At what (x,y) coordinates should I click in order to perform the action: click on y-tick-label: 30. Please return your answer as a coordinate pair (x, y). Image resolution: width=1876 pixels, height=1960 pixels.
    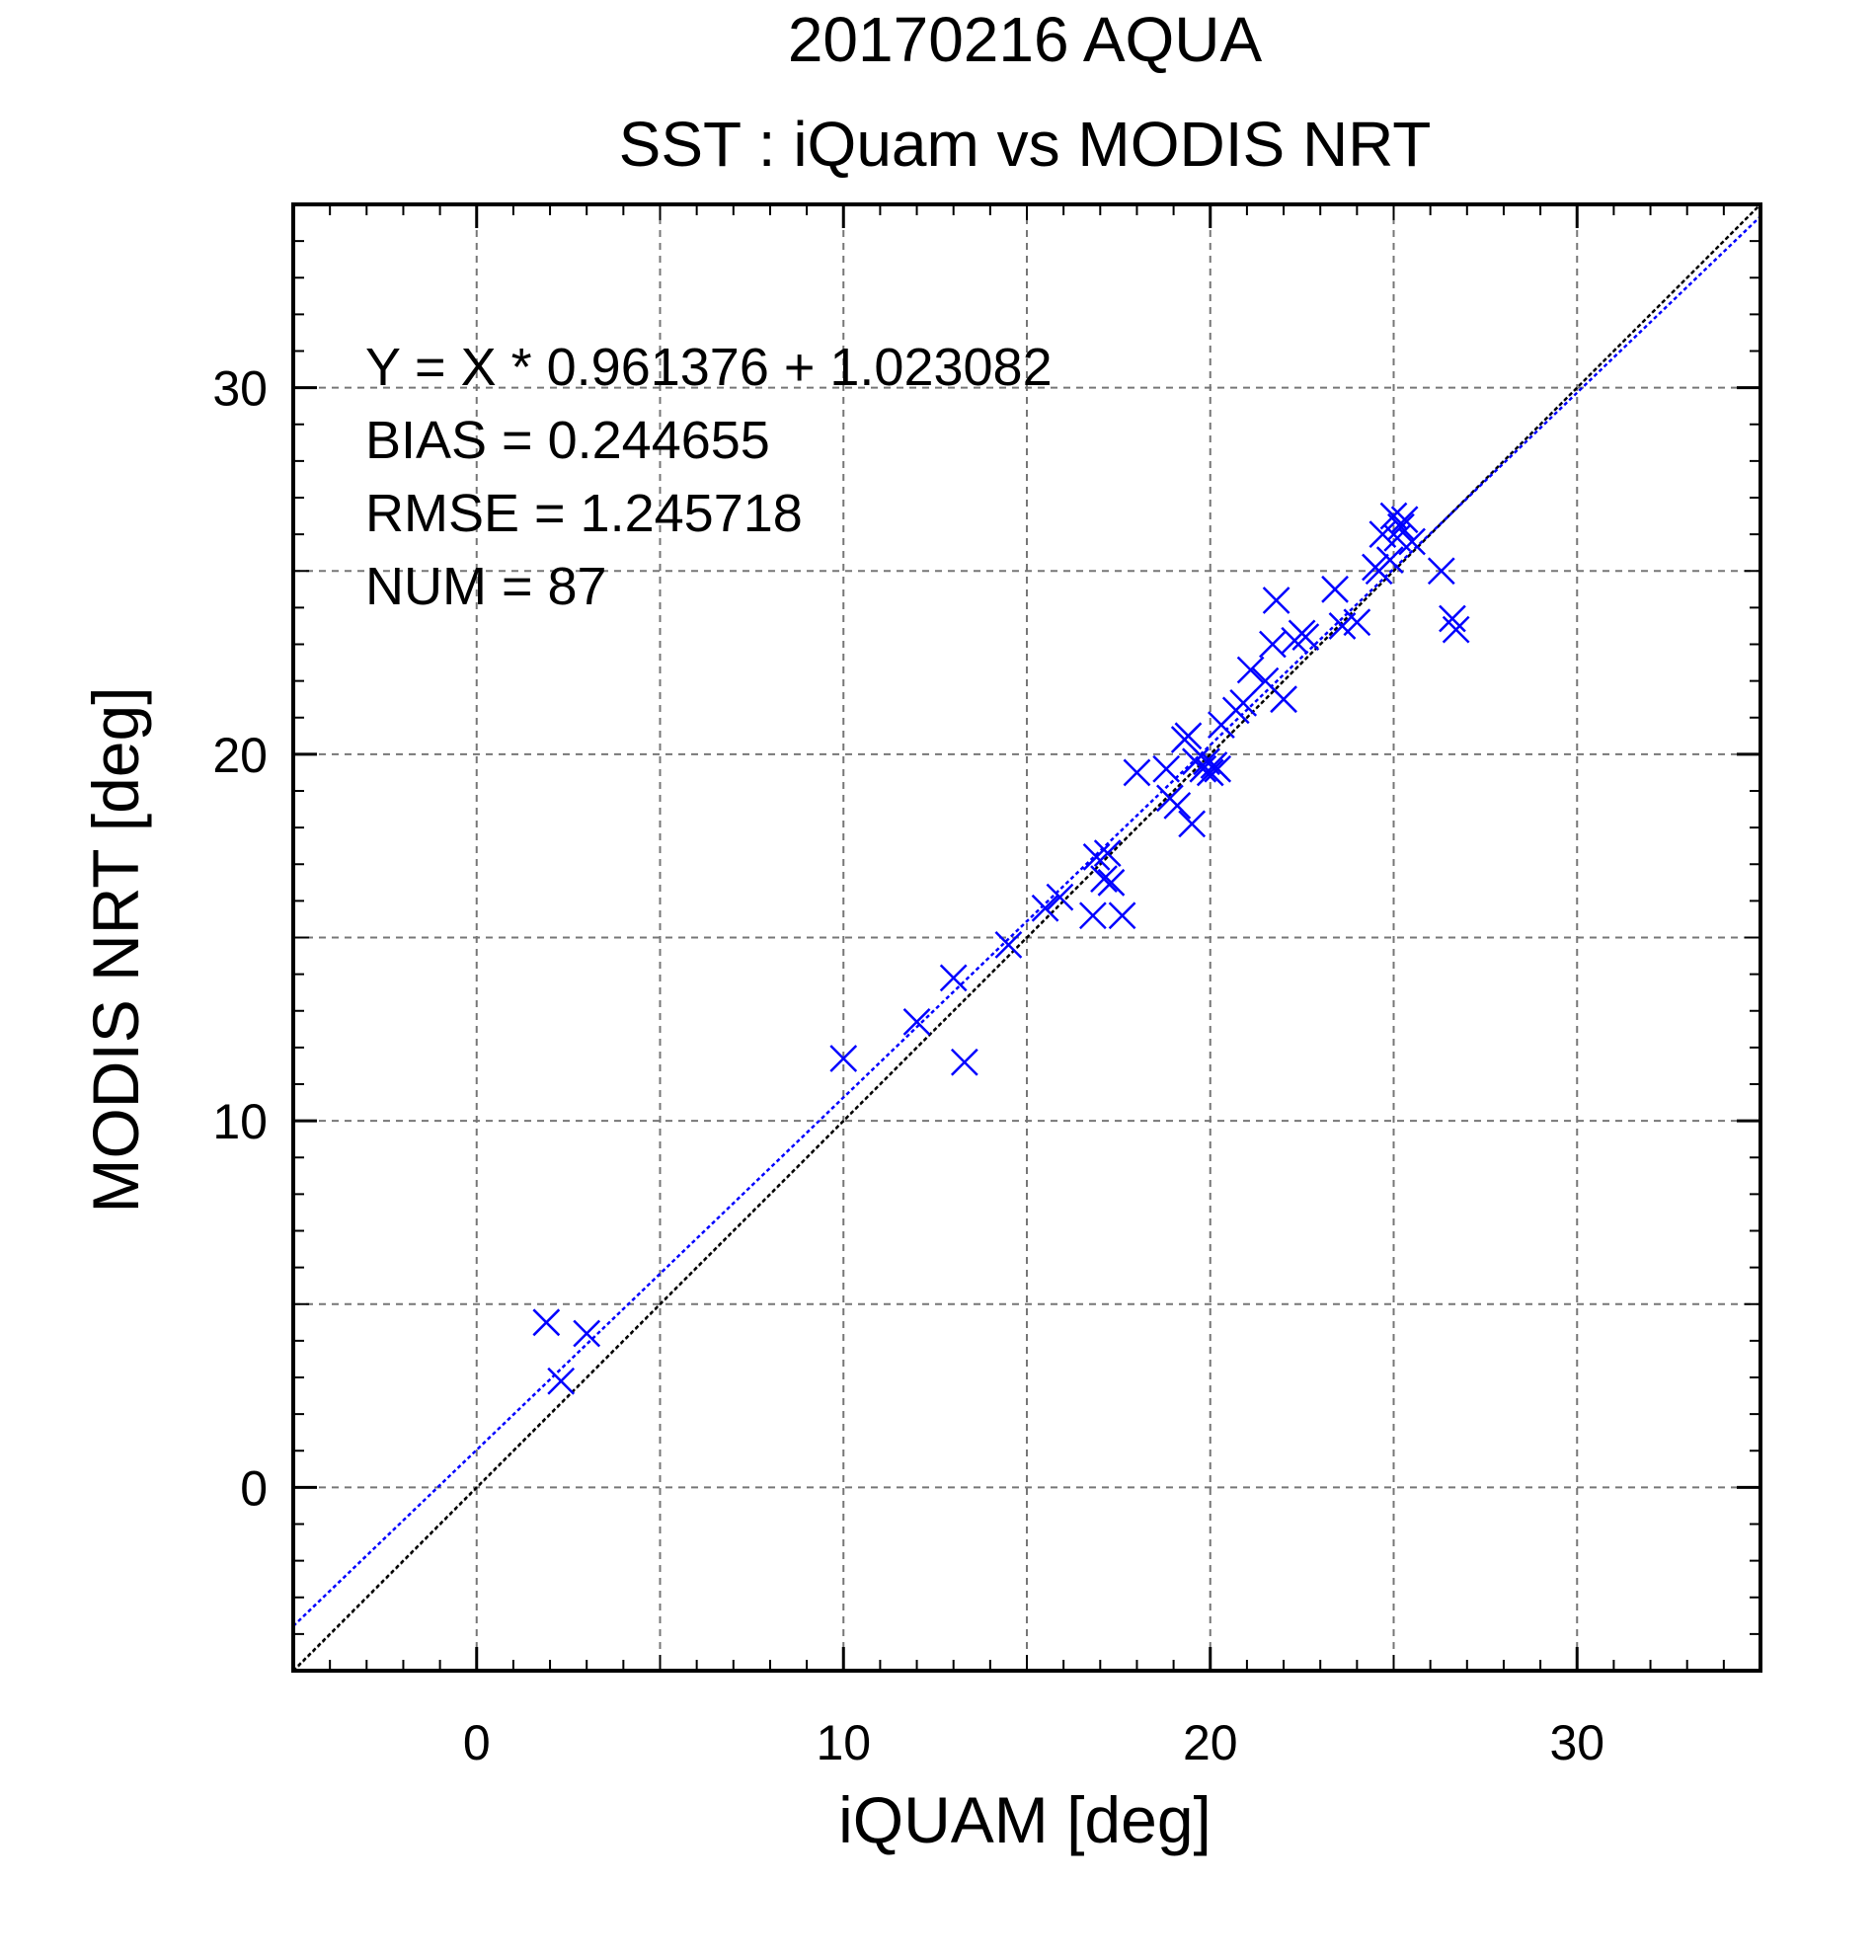
    Looking at the image, I should click on (240, 389).